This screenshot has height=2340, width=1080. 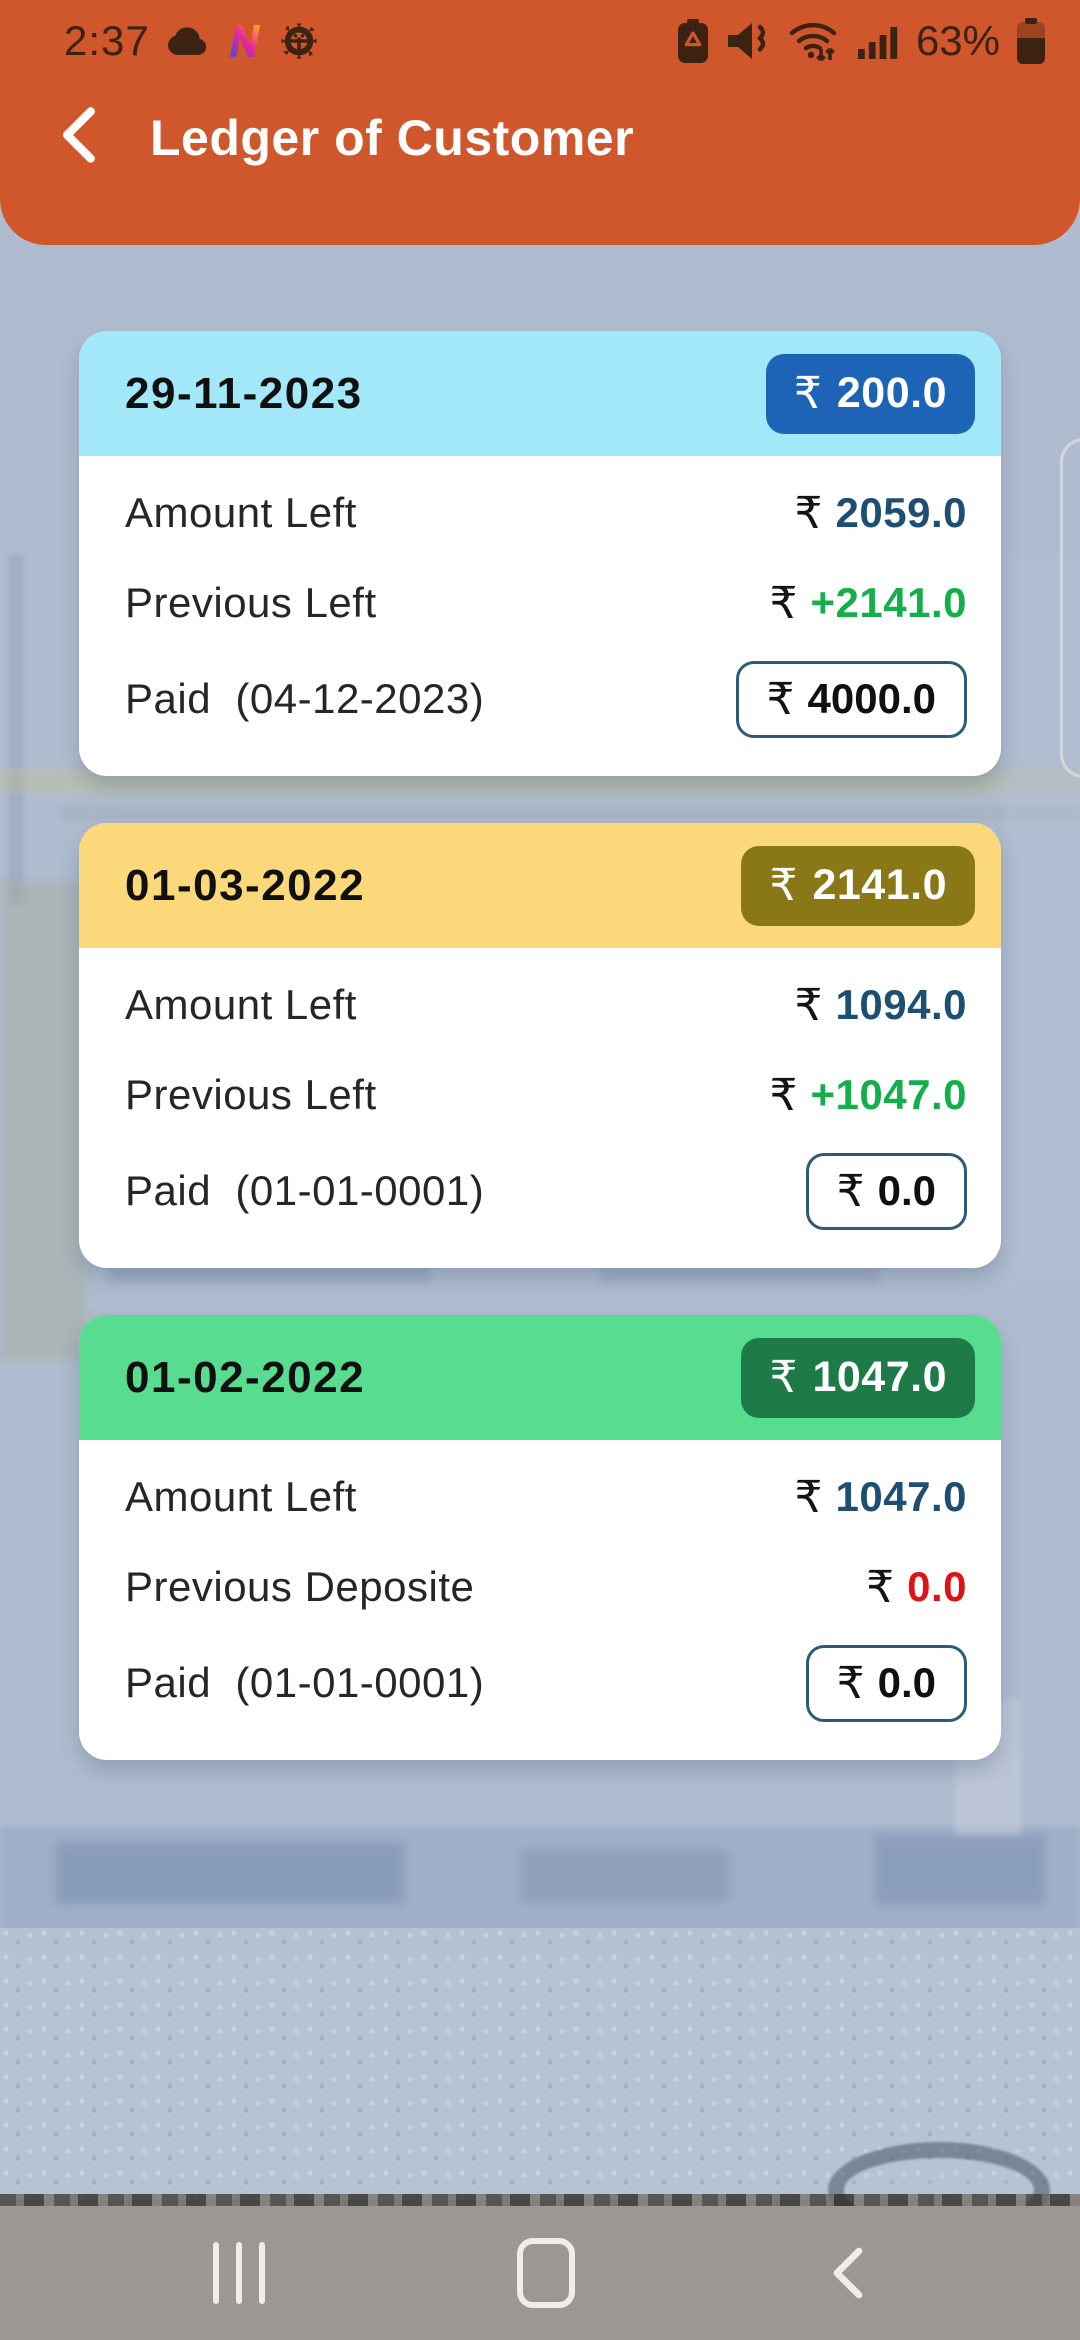 I want to click on navigation-bar, so click(x=540, y=2273).